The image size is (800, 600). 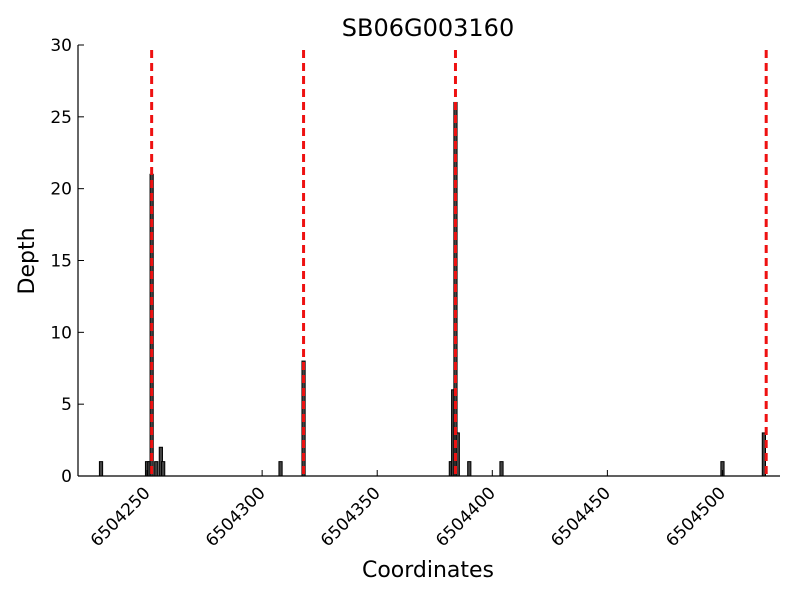 I want to click on y-tick-label: 15, so click(x=61, y=262).